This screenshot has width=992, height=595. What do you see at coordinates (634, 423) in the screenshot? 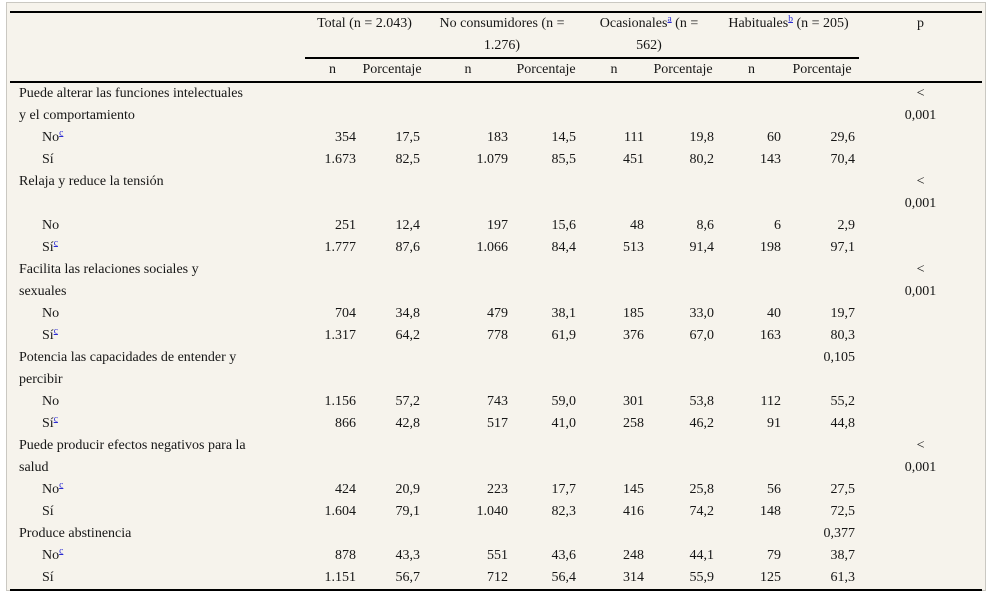
I see `value-cell: 258` at bounding box center [634, 423].